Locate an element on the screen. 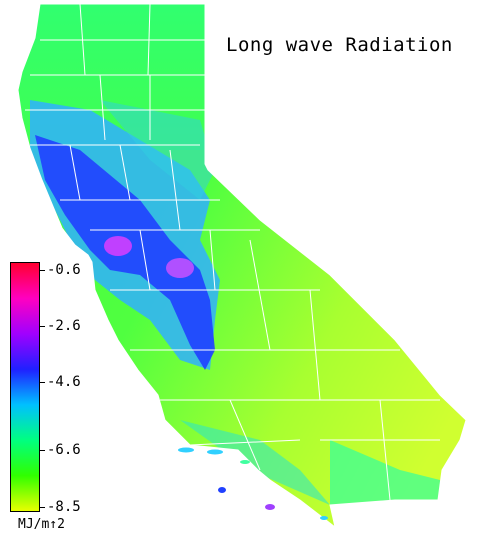 The width and height of the screenshot is (500, 550). scale-label: -2.6 is located at coordinates (64, 326).